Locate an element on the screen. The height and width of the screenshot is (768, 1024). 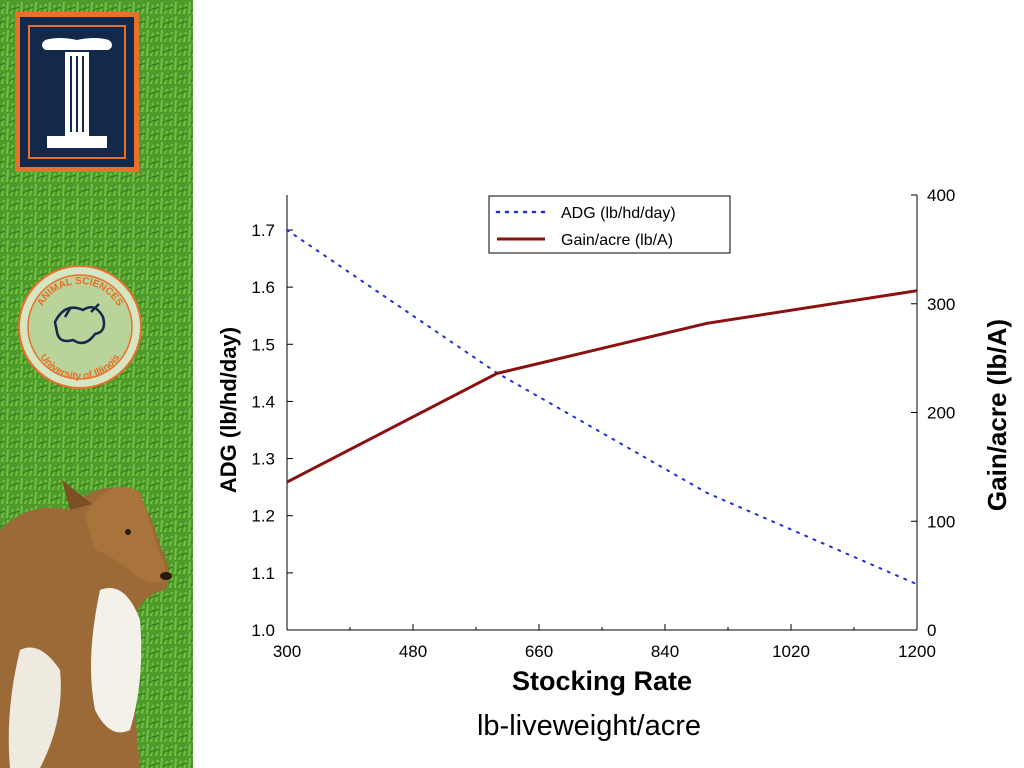
x-tick-label: 840 is located at coordinates (665, 651).